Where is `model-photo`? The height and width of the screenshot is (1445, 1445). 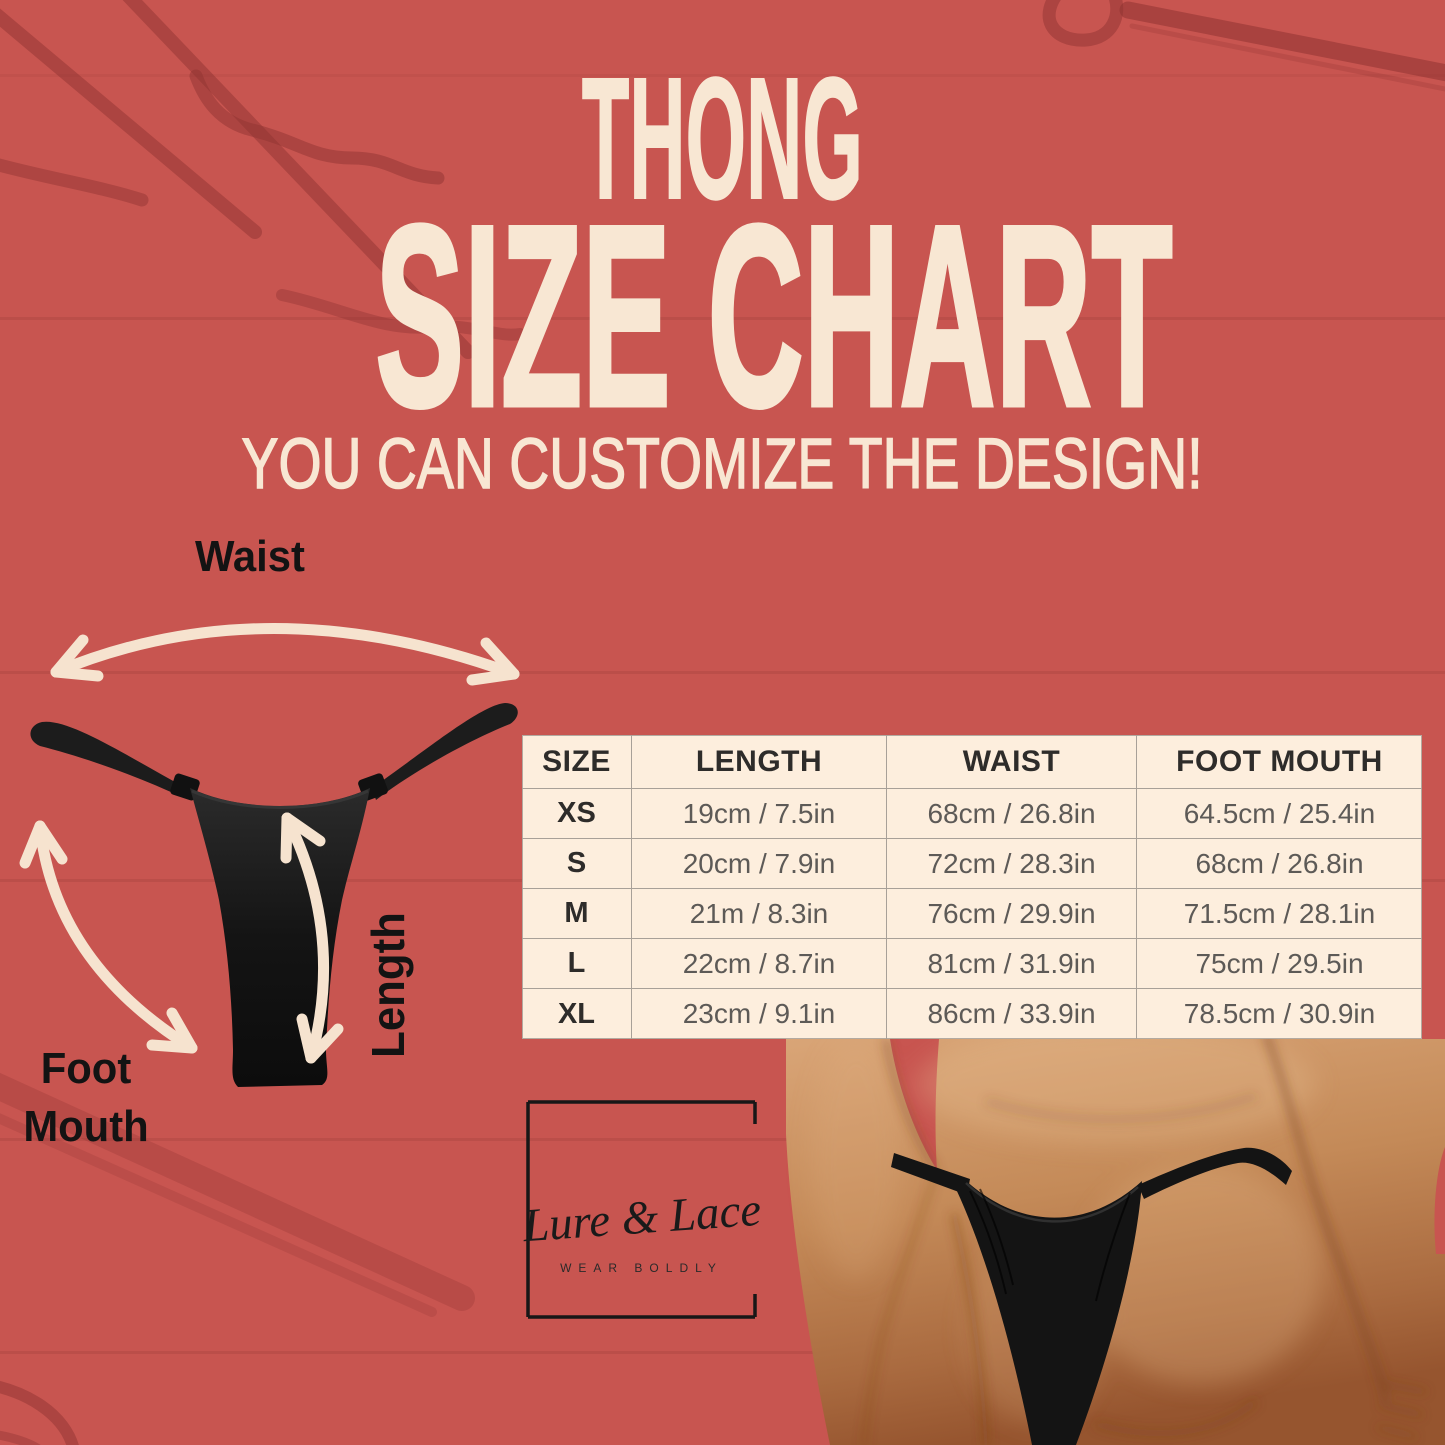 model-photo is located at coordinates (1115, 1242).